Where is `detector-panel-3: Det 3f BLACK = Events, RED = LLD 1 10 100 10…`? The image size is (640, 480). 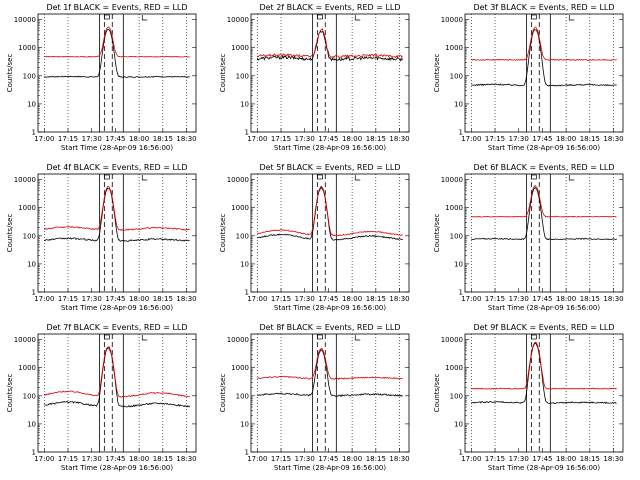
detector-panel-3: Det 3f BLACK = Events, RED = LLD 1 10 100 10… is located at coordinates (533, 80).